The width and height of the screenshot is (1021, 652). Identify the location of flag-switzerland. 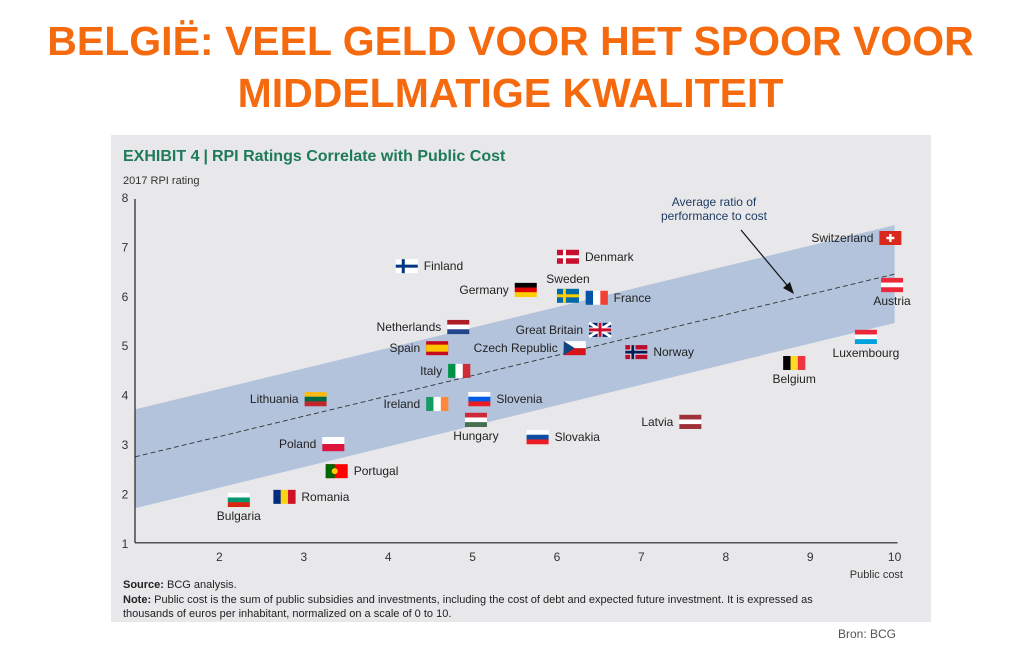
(890, 238).